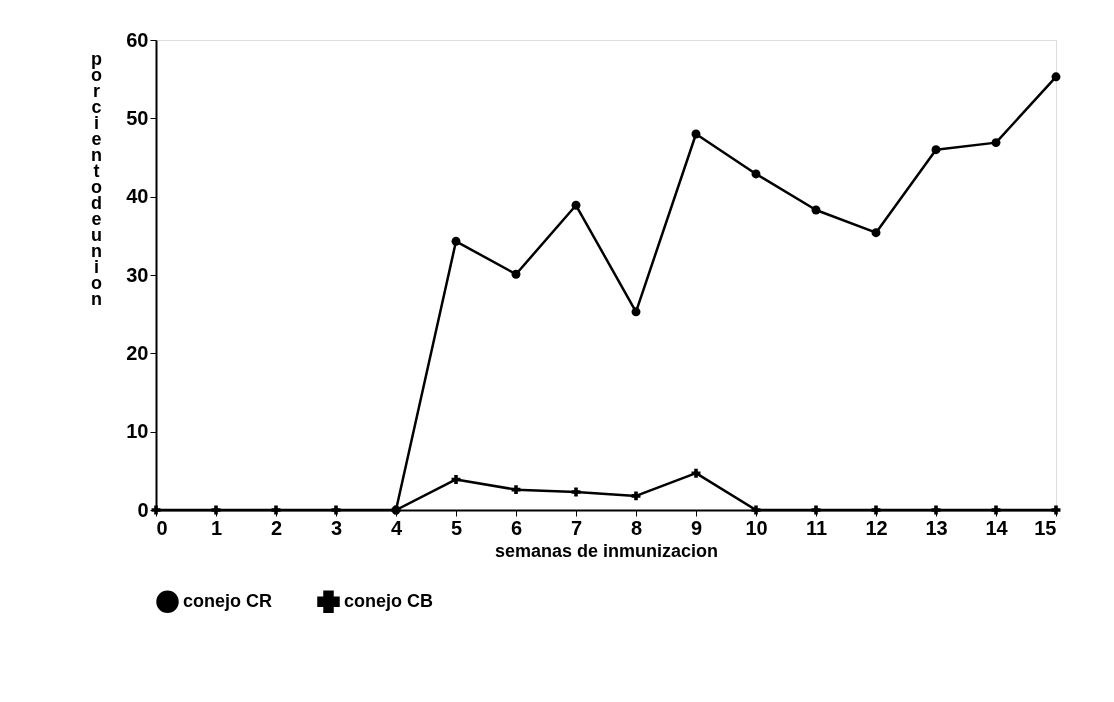  What do you see at coordinates (696, 527) in the screenshot?
I see `x-tick-label: 9` at bounding box center [696, 527].